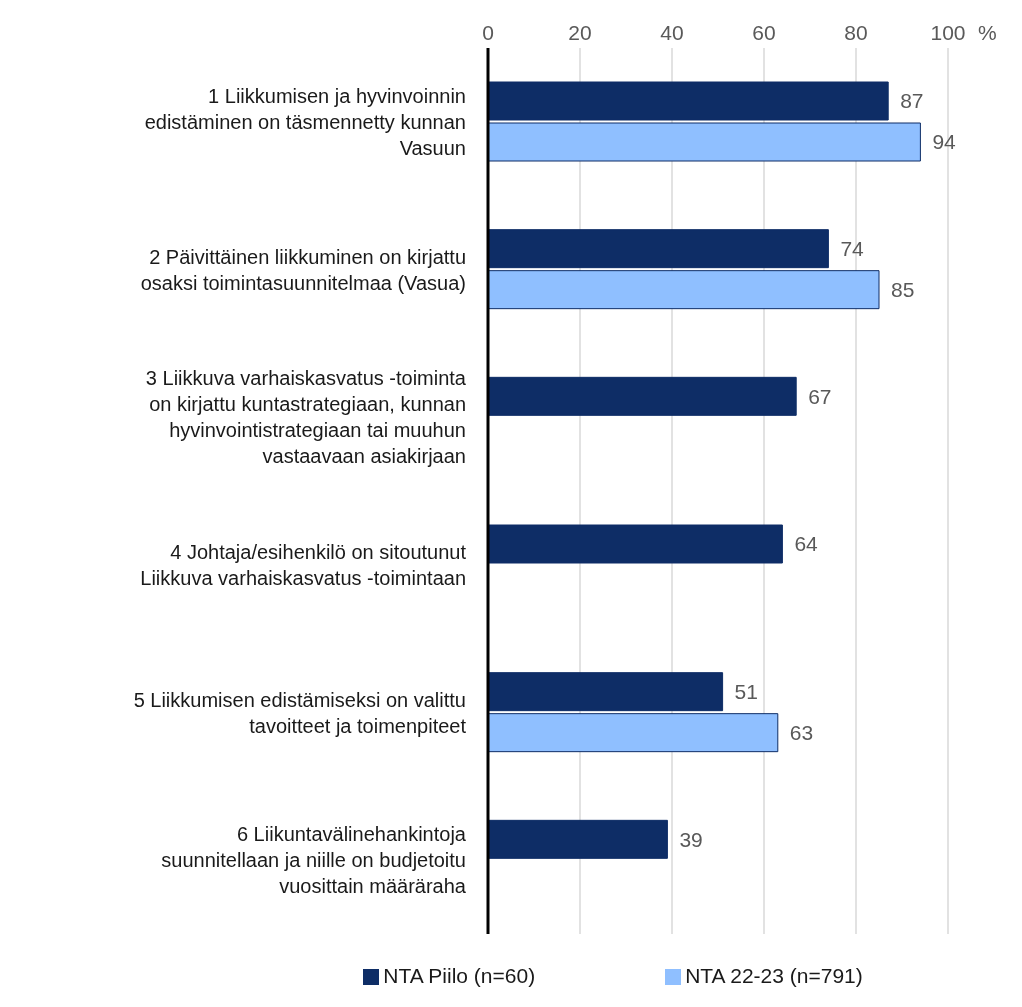 The width and height of the screenshot is (1022, 1007). What do you see at coordinates (314, 860) in the screenshot?
I see `y-tick-label: 6 Liikuntavälinehankintoja suunnitellaan ja niille on budjetoitu vuosittain määräraha` at bounding box center [314, 860].